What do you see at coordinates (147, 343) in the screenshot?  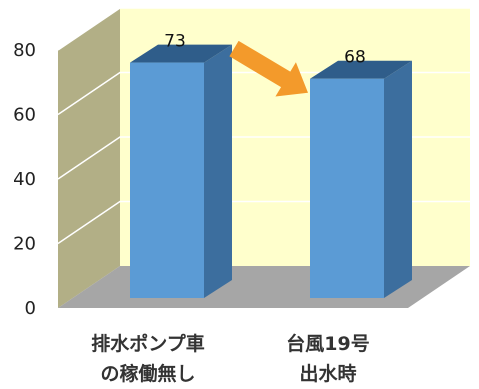 I see `x-category-label: 排水ポンプ車` at bounding box center [147, 343].